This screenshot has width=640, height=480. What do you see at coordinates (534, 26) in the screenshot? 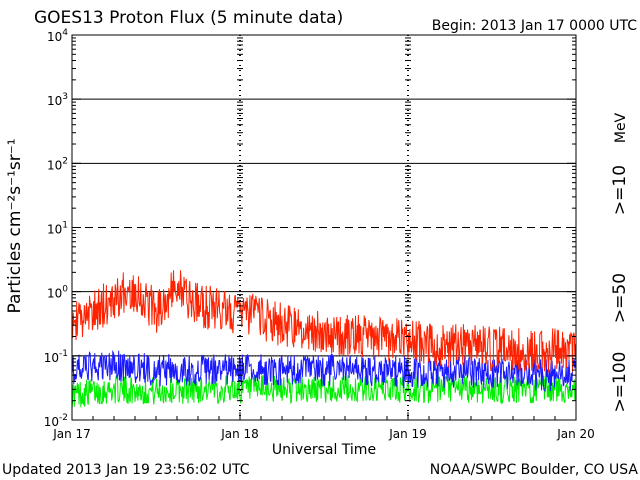
I see `begin-label: Begin: 2013 Jan 17 0000 UTC` at bounding box center [534, 26].